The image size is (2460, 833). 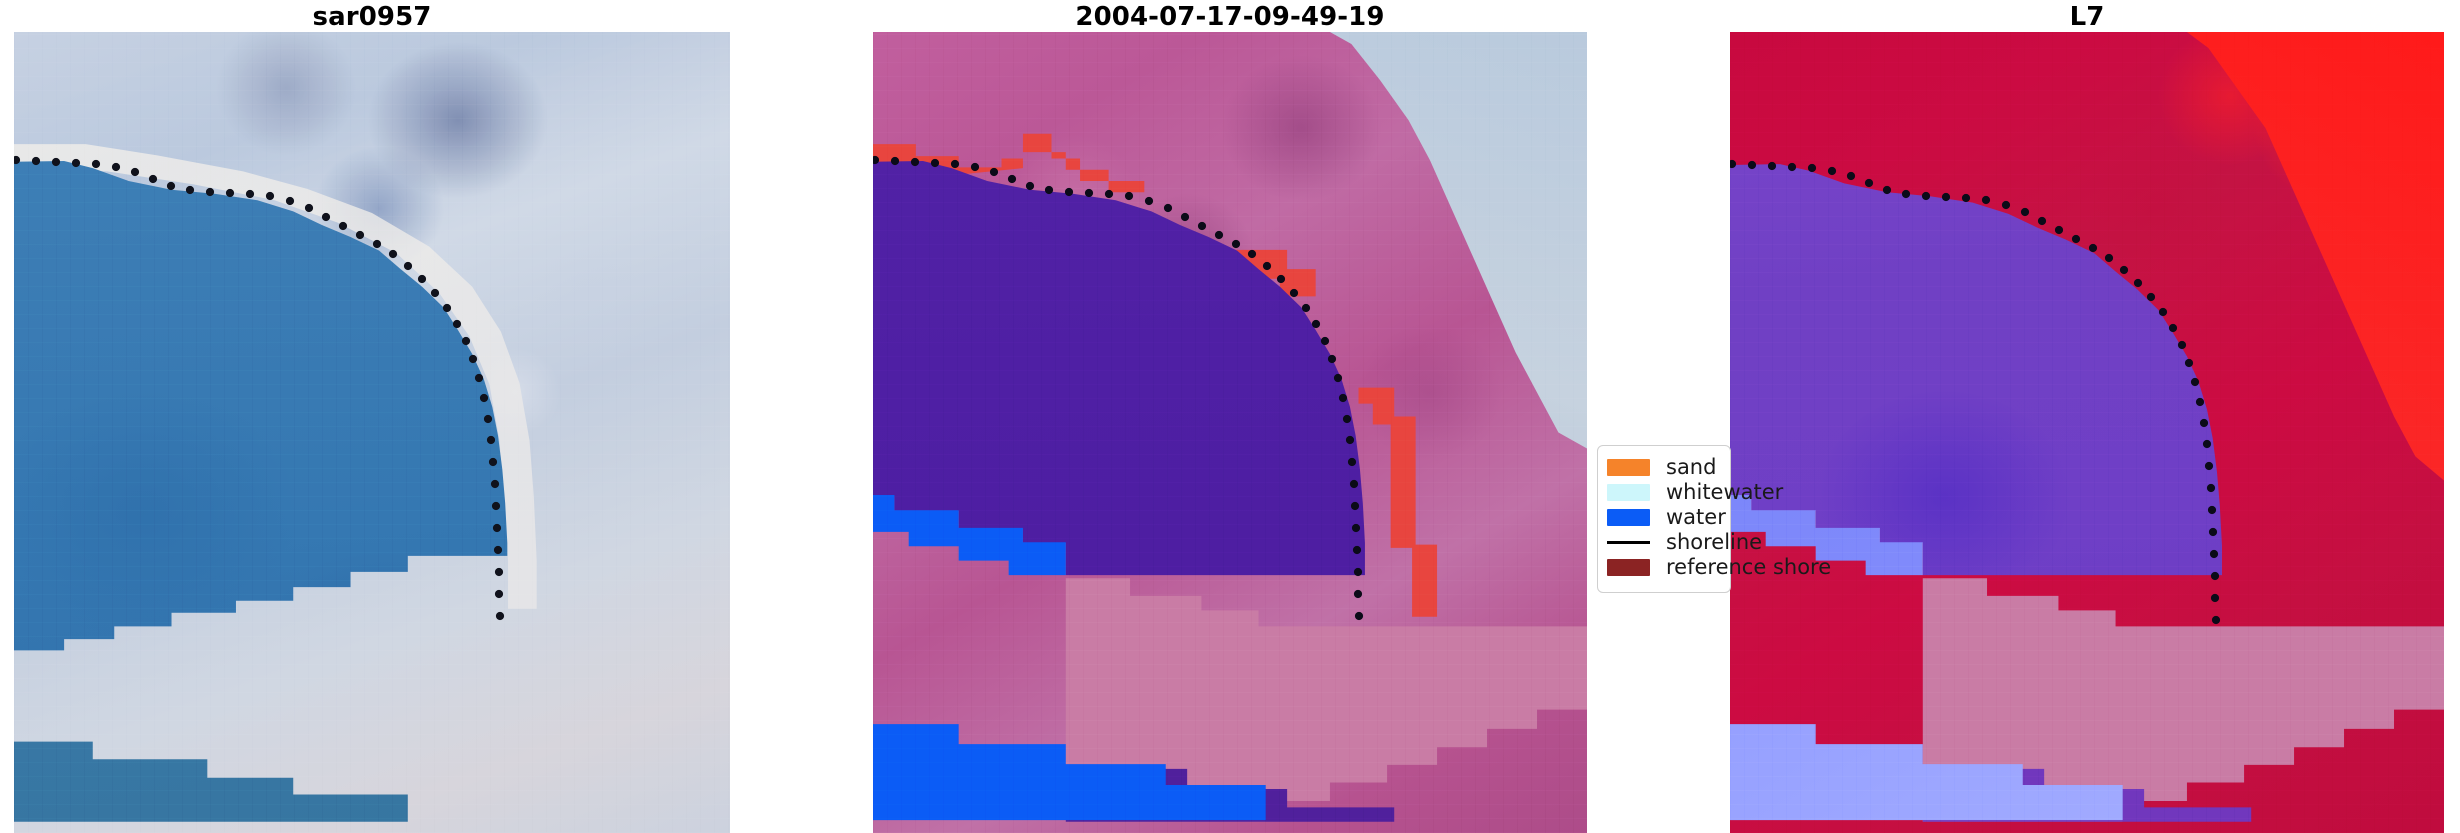 I want to click on legend-item-sand: sand, so click(x=1719, y=467).